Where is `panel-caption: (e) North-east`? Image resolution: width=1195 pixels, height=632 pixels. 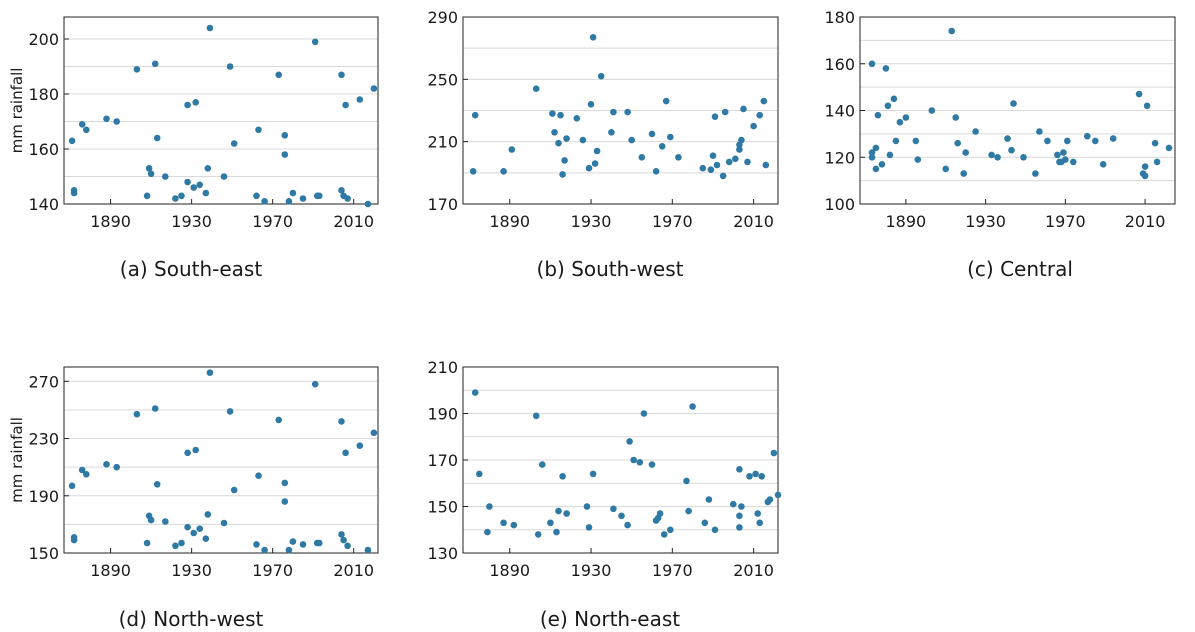
panel-caption: (e) North-east is located at coordinates (610, 619).